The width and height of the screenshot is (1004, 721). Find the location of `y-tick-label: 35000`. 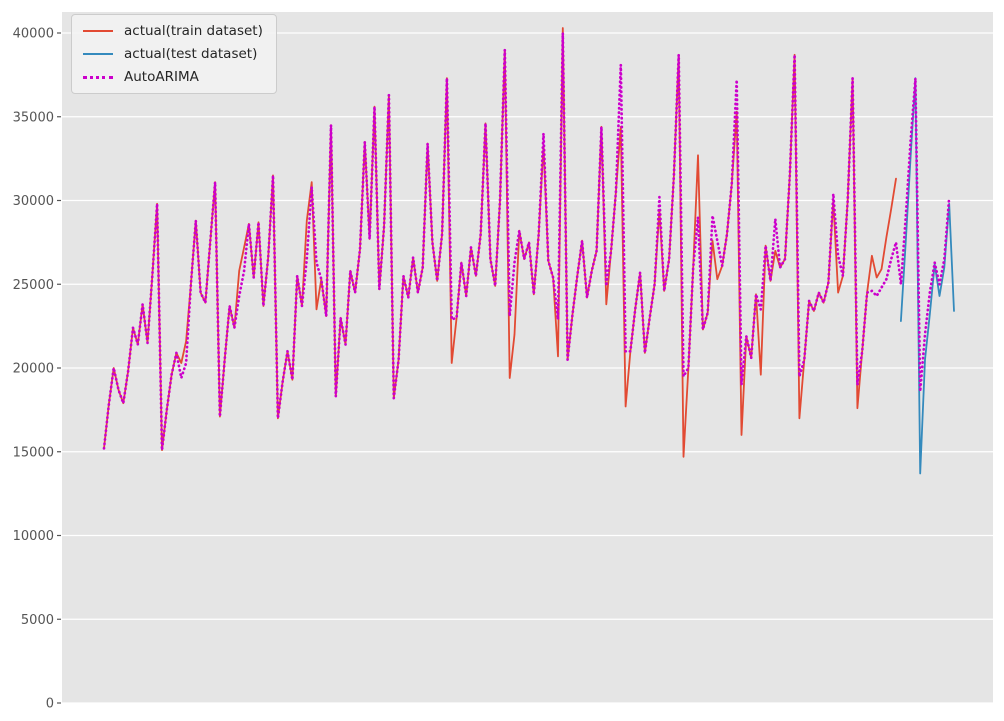

y-tick-label: 35000 is located at coordinates (33, 117).